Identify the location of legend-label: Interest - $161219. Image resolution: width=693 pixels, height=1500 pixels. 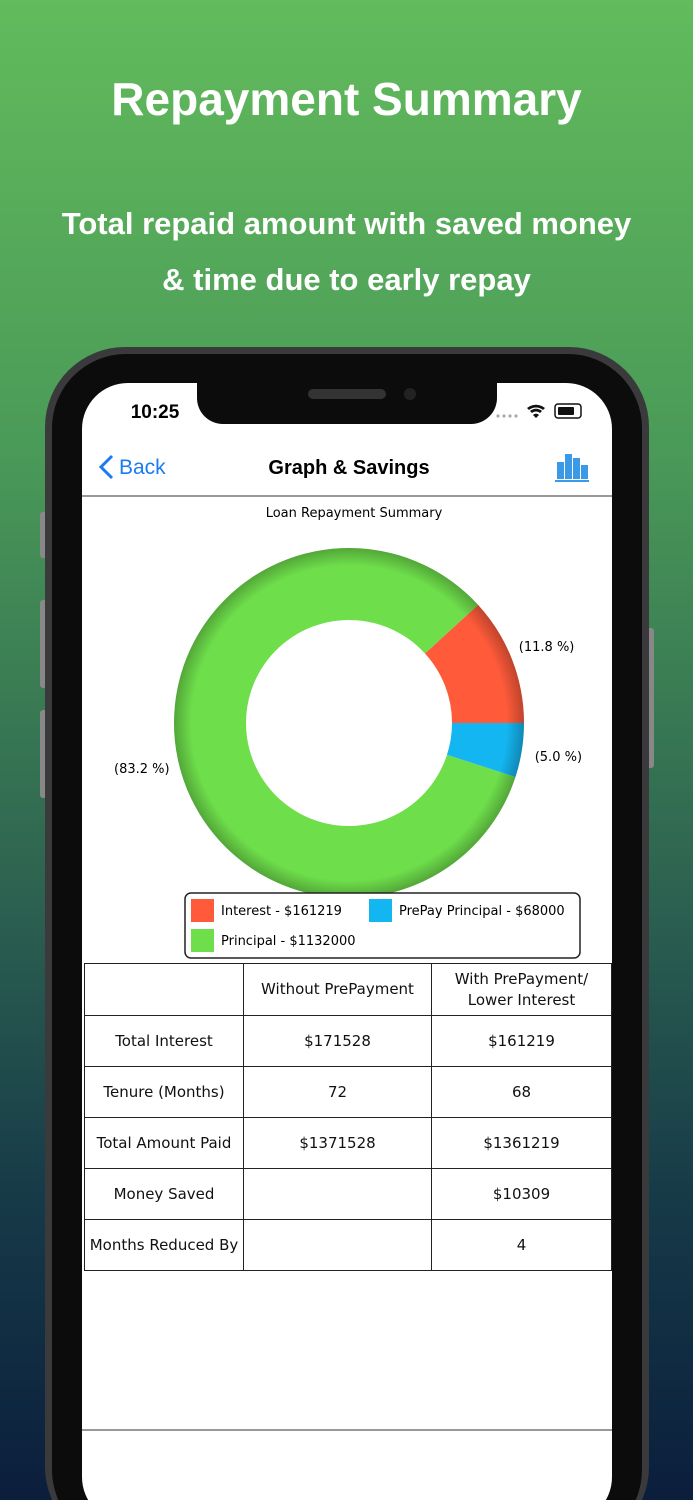
(281, 911).